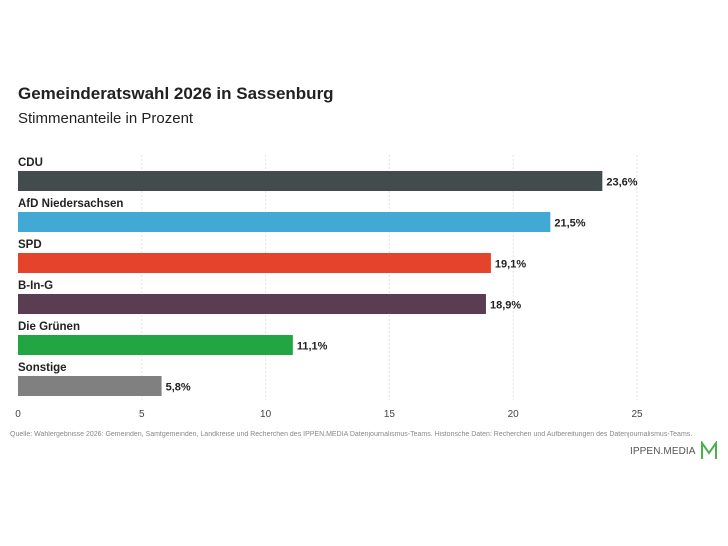  I want to click on ippen-media-logo: IPPEN.MEDIA, so click(674, 451).